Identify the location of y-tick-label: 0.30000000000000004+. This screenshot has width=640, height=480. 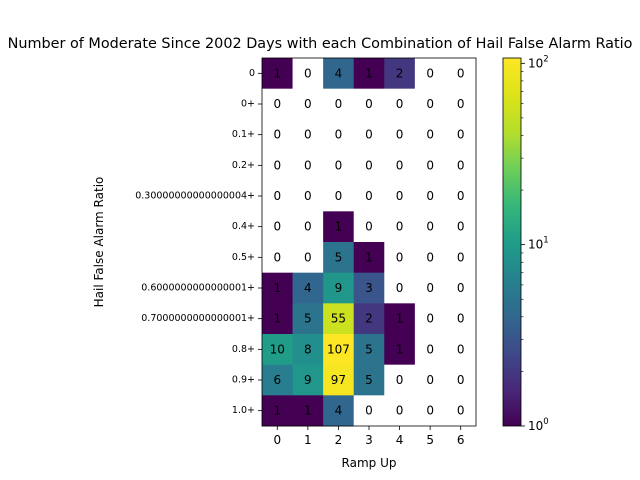
(195, 196).